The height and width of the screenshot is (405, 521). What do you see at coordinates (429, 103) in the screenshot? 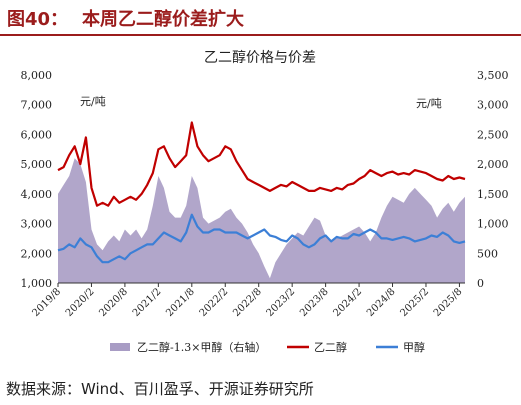
I see `right-axis-unit: 元/吨` at bounding box center [429, 103].